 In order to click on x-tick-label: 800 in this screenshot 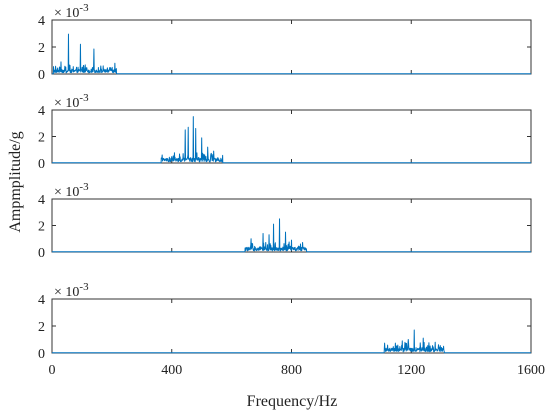, I will do `click(291, 370)`.